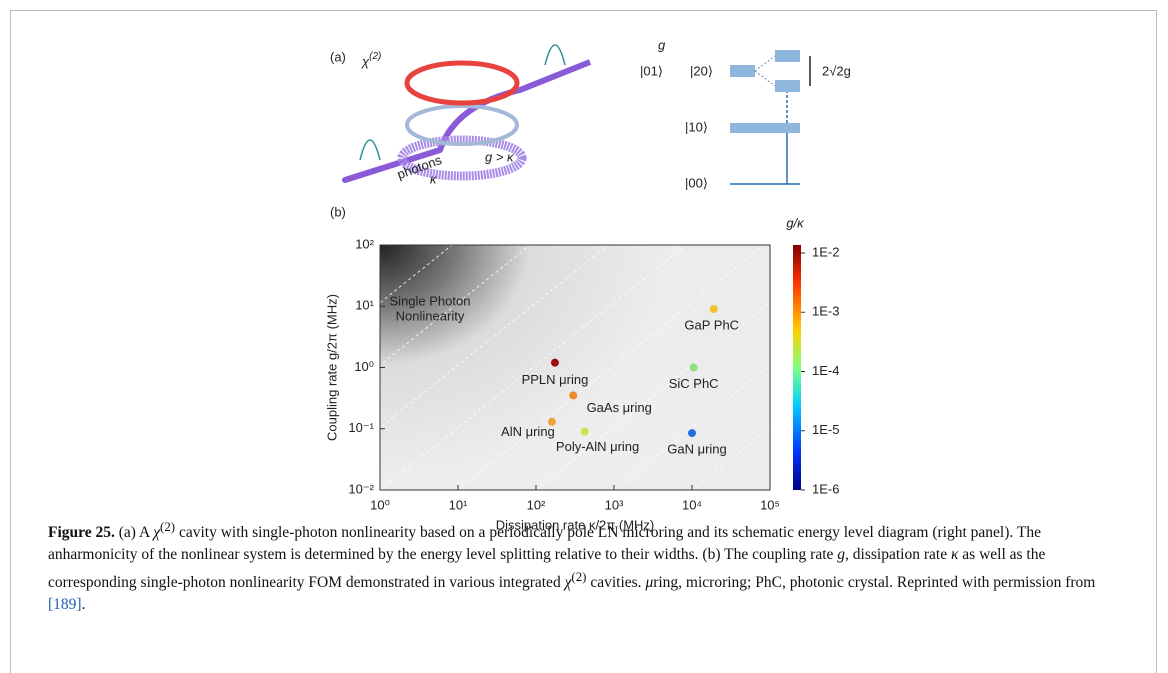 This screenshot has width=1168, height=673. I want to click on splitting-label: 2√2g, so click(836, 70).